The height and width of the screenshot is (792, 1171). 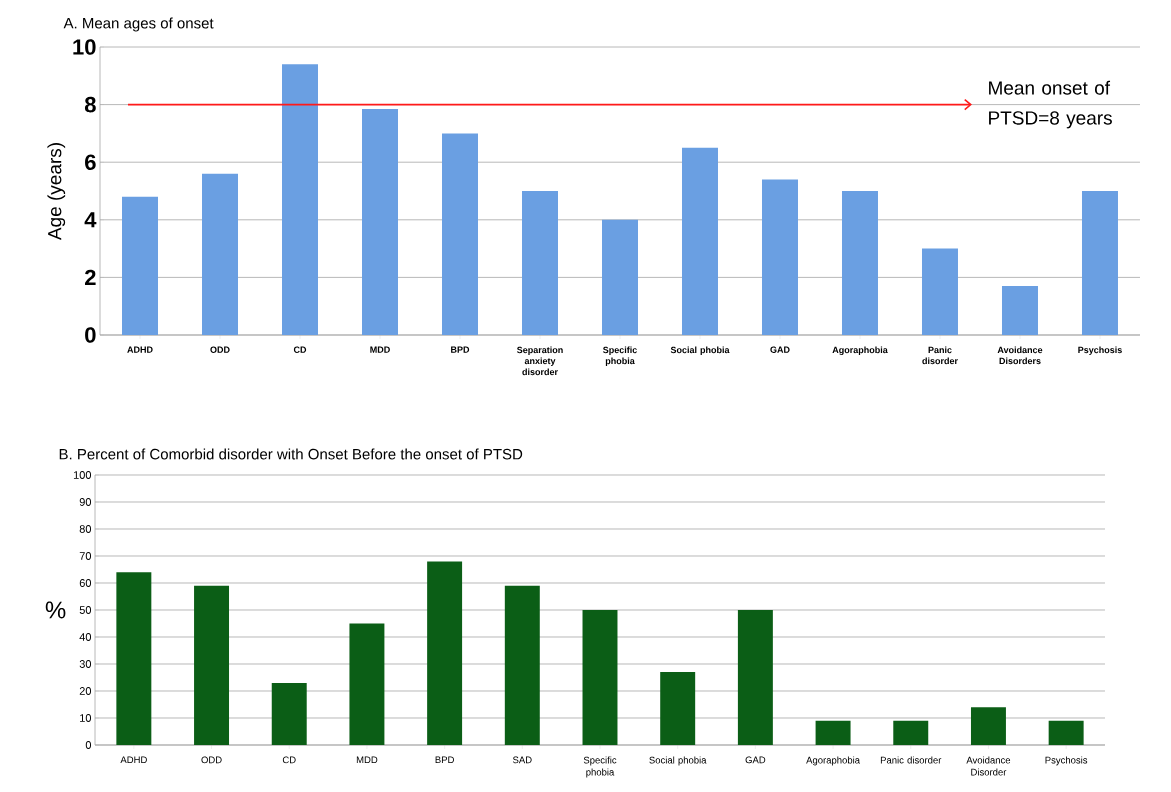 What do you see at coordinates (138, 24) in the screenshot?
I see `chart-title: A. Mean ages of onset` at bounding box center [138, 24].